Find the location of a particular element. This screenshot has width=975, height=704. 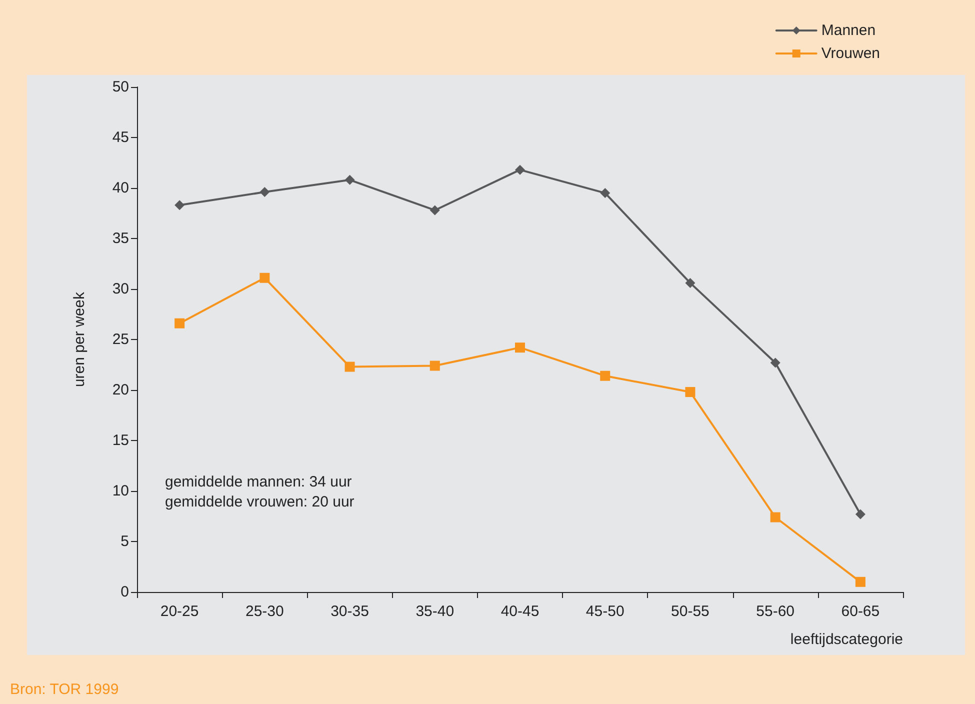

x-tick-label: 25-30 is located at coordinates (264, 611).